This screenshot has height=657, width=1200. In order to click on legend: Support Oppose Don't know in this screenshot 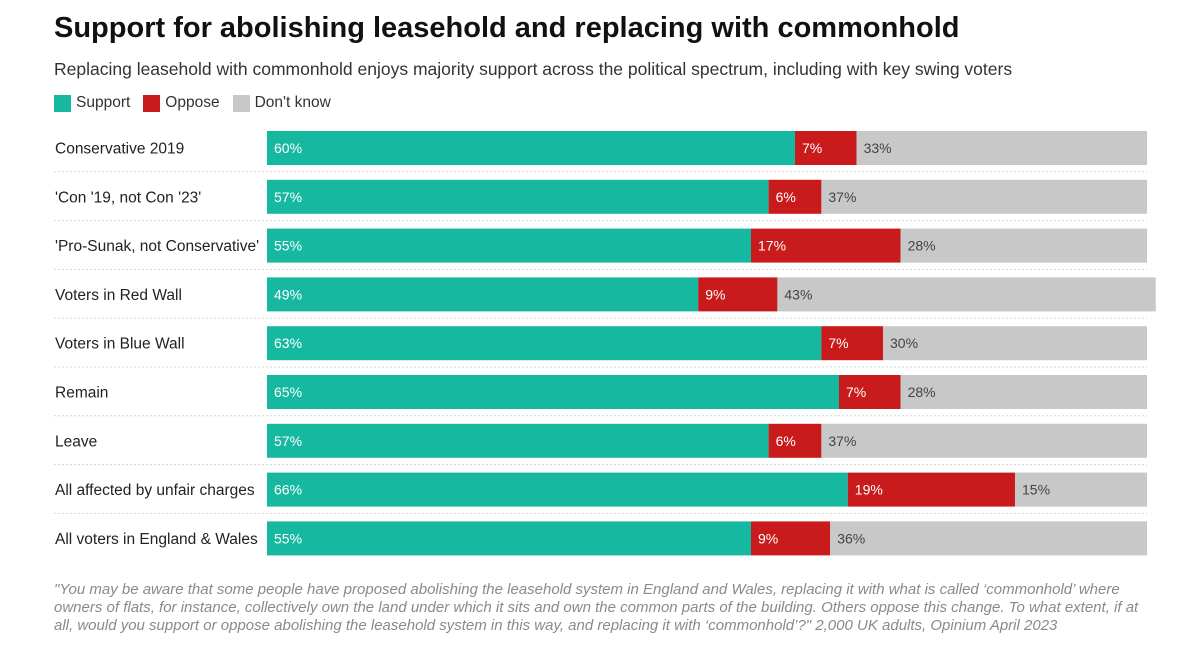, I will do `click(199, 103)`.